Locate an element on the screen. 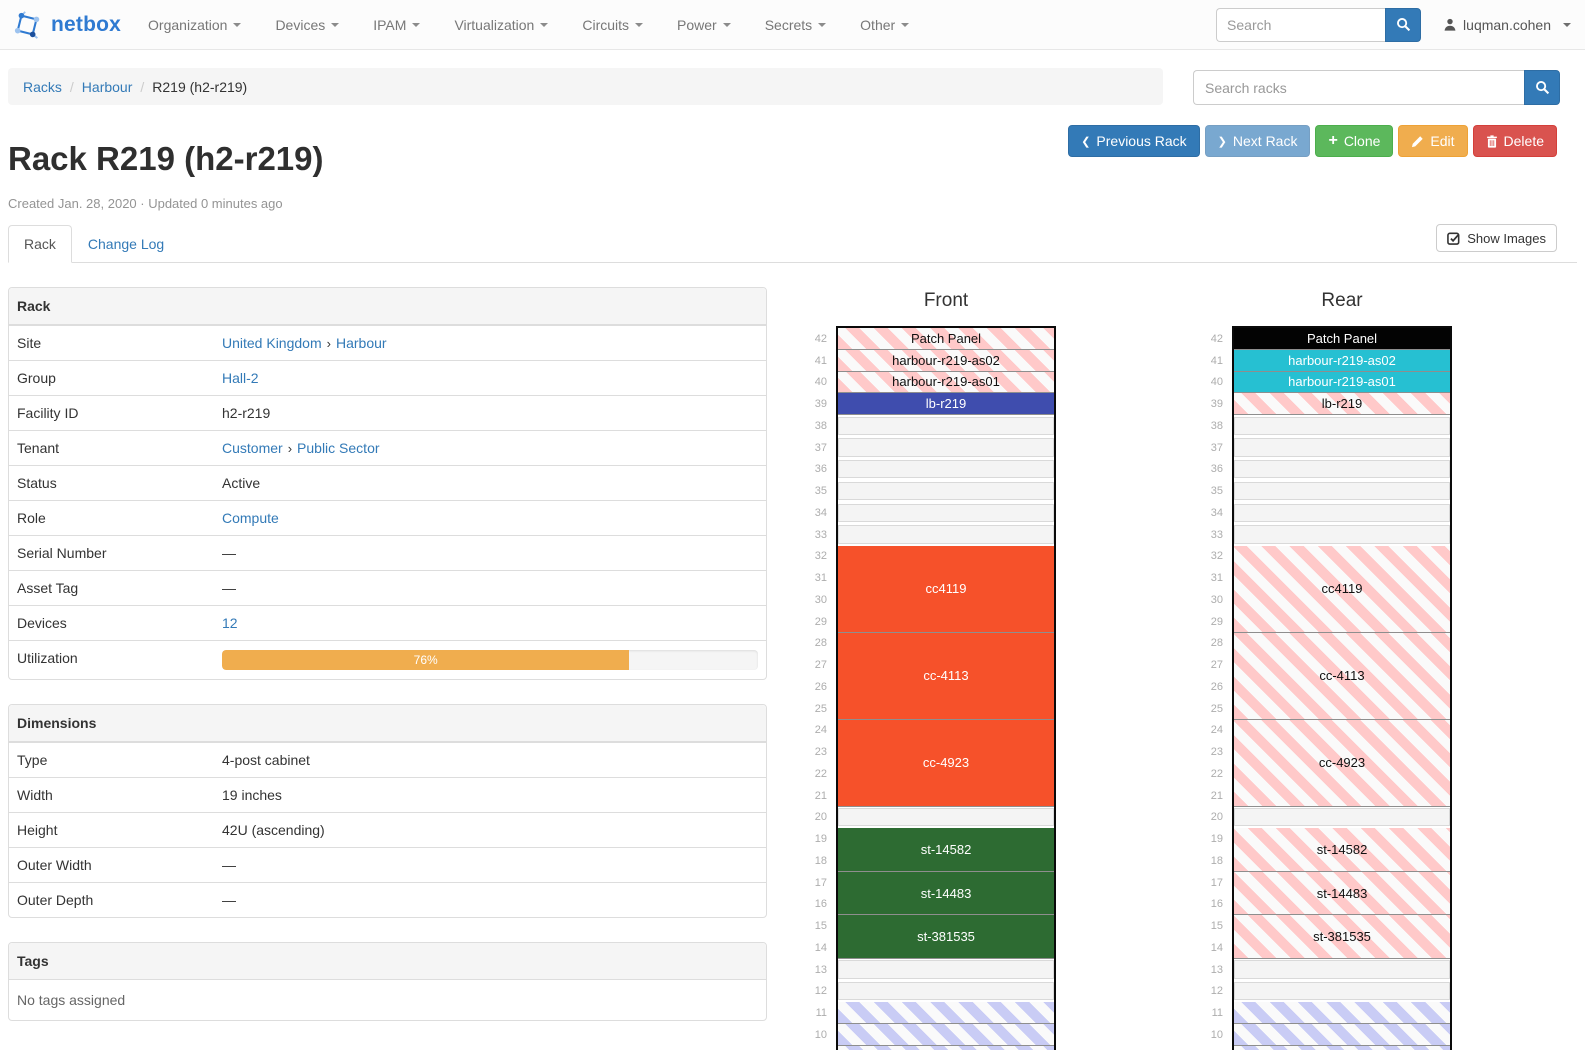 The height and width of the screenshot is (1050, 1585). device-harbour-r219-as01: harbour-r219-as01 is located at coordinates (1342, 382).